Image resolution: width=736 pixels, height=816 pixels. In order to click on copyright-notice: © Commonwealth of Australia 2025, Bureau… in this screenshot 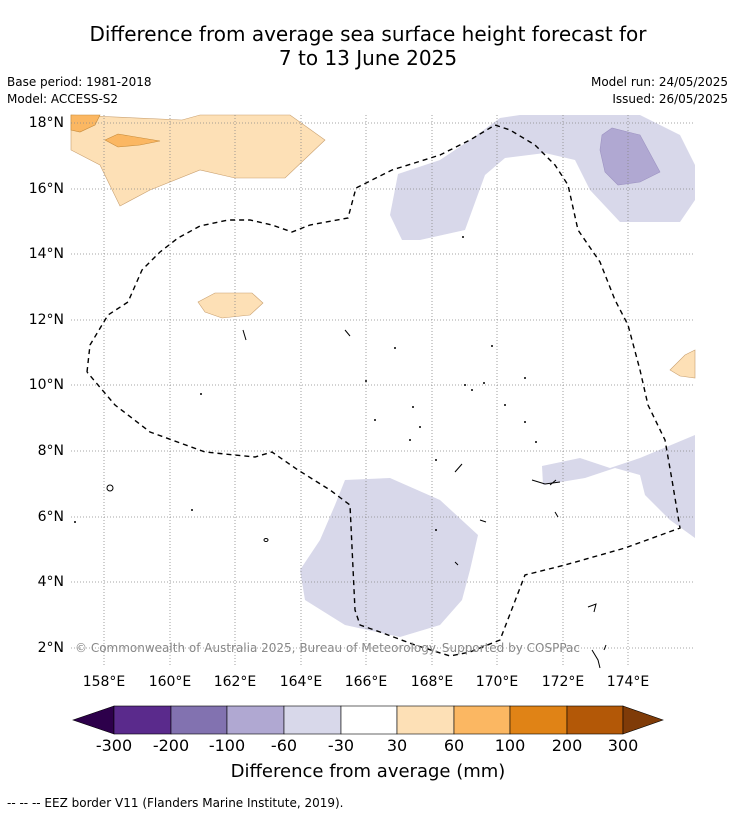, I will do `click(327, 648)`.